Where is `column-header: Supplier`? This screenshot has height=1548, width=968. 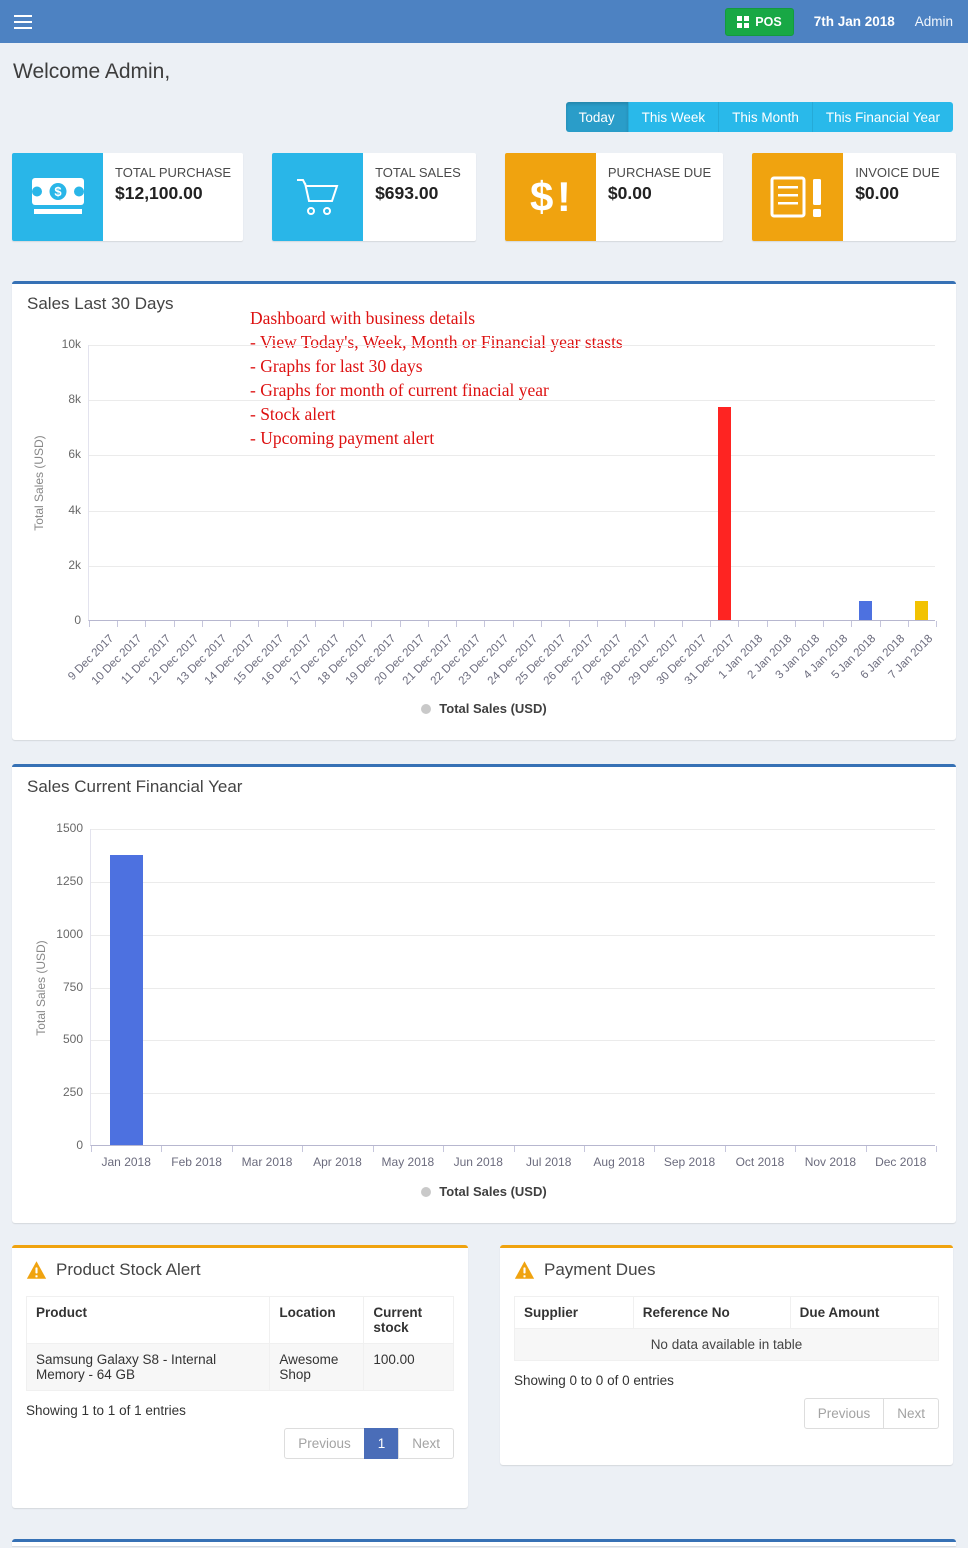
column-header: Supplier is located at coordinates (574, 1312).